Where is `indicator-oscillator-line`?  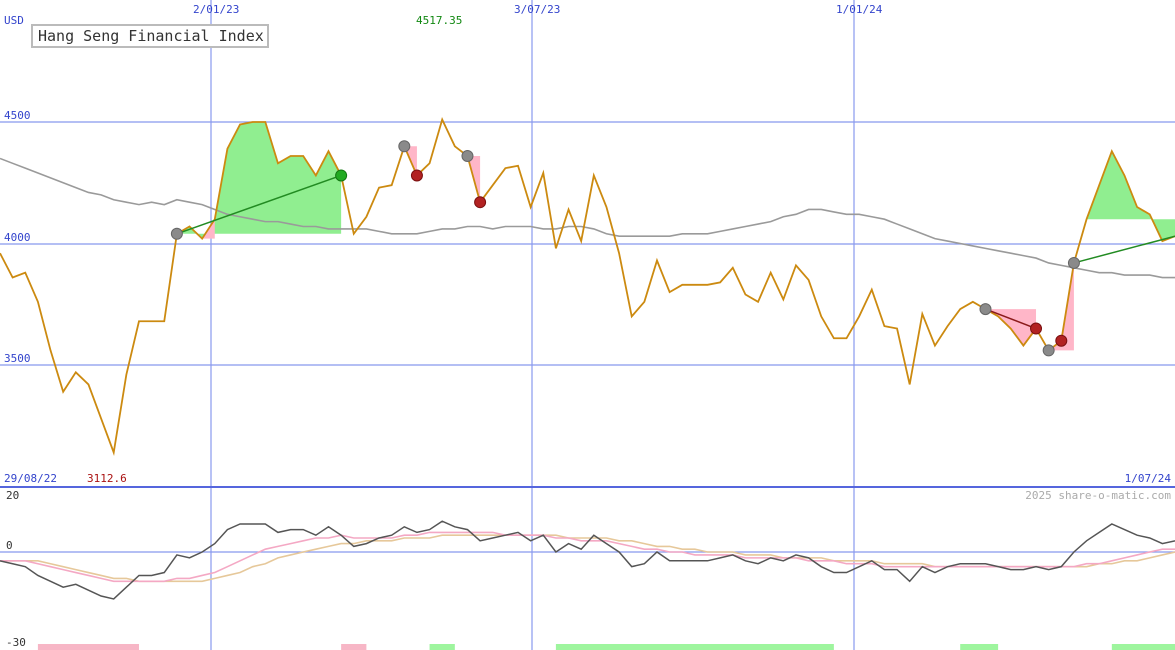 indicator-oscillator-line is located at coordinates (587, 560).